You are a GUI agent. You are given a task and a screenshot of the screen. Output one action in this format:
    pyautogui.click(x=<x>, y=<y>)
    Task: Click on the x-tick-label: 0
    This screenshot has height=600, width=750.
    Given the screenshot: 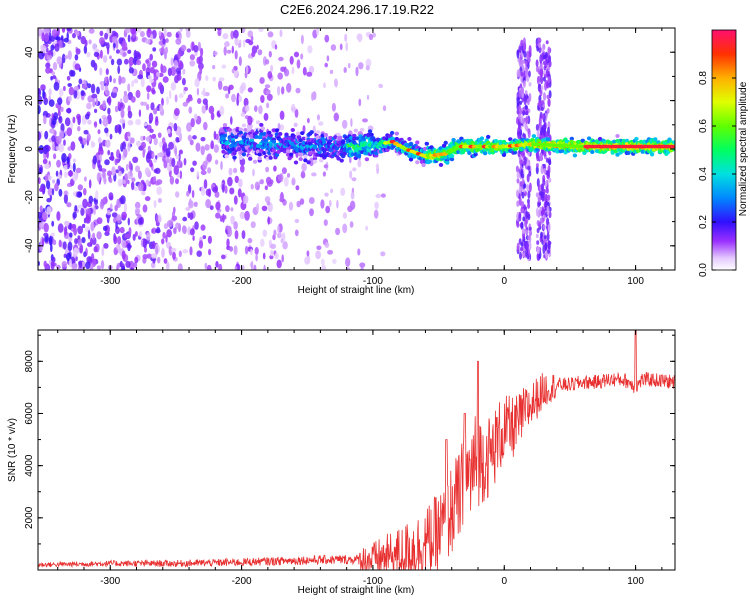 What is the action you would take?
    pyautogui.click(x=504, y=281)
    